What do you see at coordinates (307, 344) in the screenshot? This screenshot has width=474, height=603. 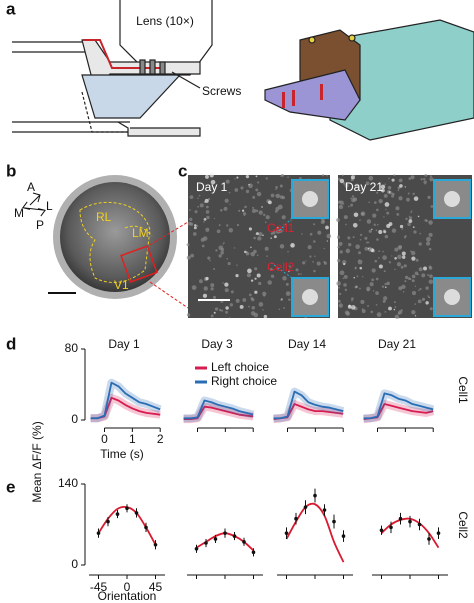 I see `day-title: Day 14` at bounding box center [307, 344].